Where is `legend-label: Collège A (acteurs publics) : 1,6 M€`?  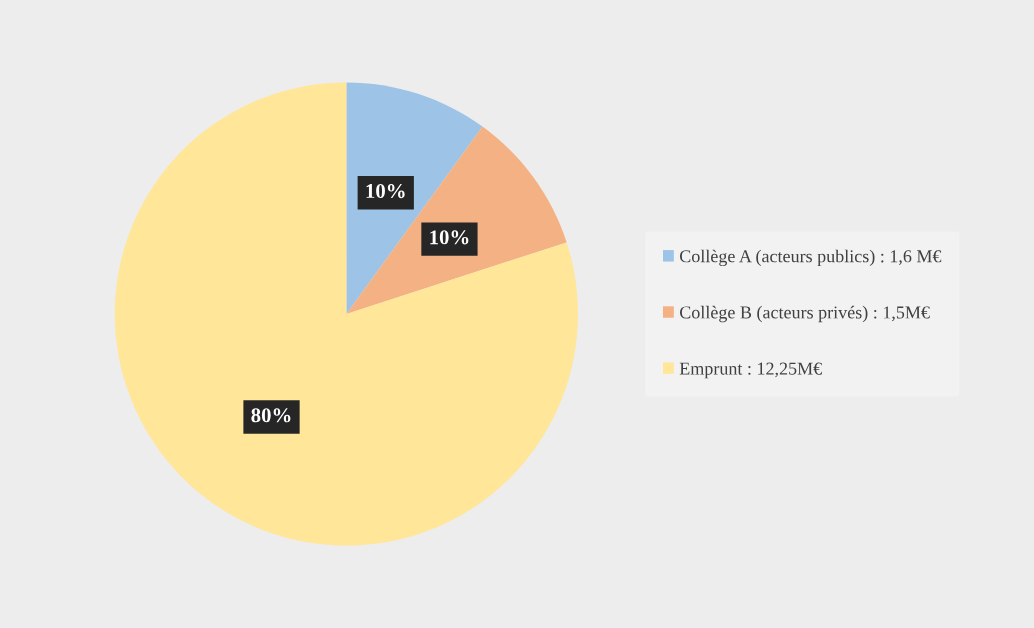
legend-label: Collège A (acteurs publics) : 1,6 M€ is located at coordinates (810, 258).